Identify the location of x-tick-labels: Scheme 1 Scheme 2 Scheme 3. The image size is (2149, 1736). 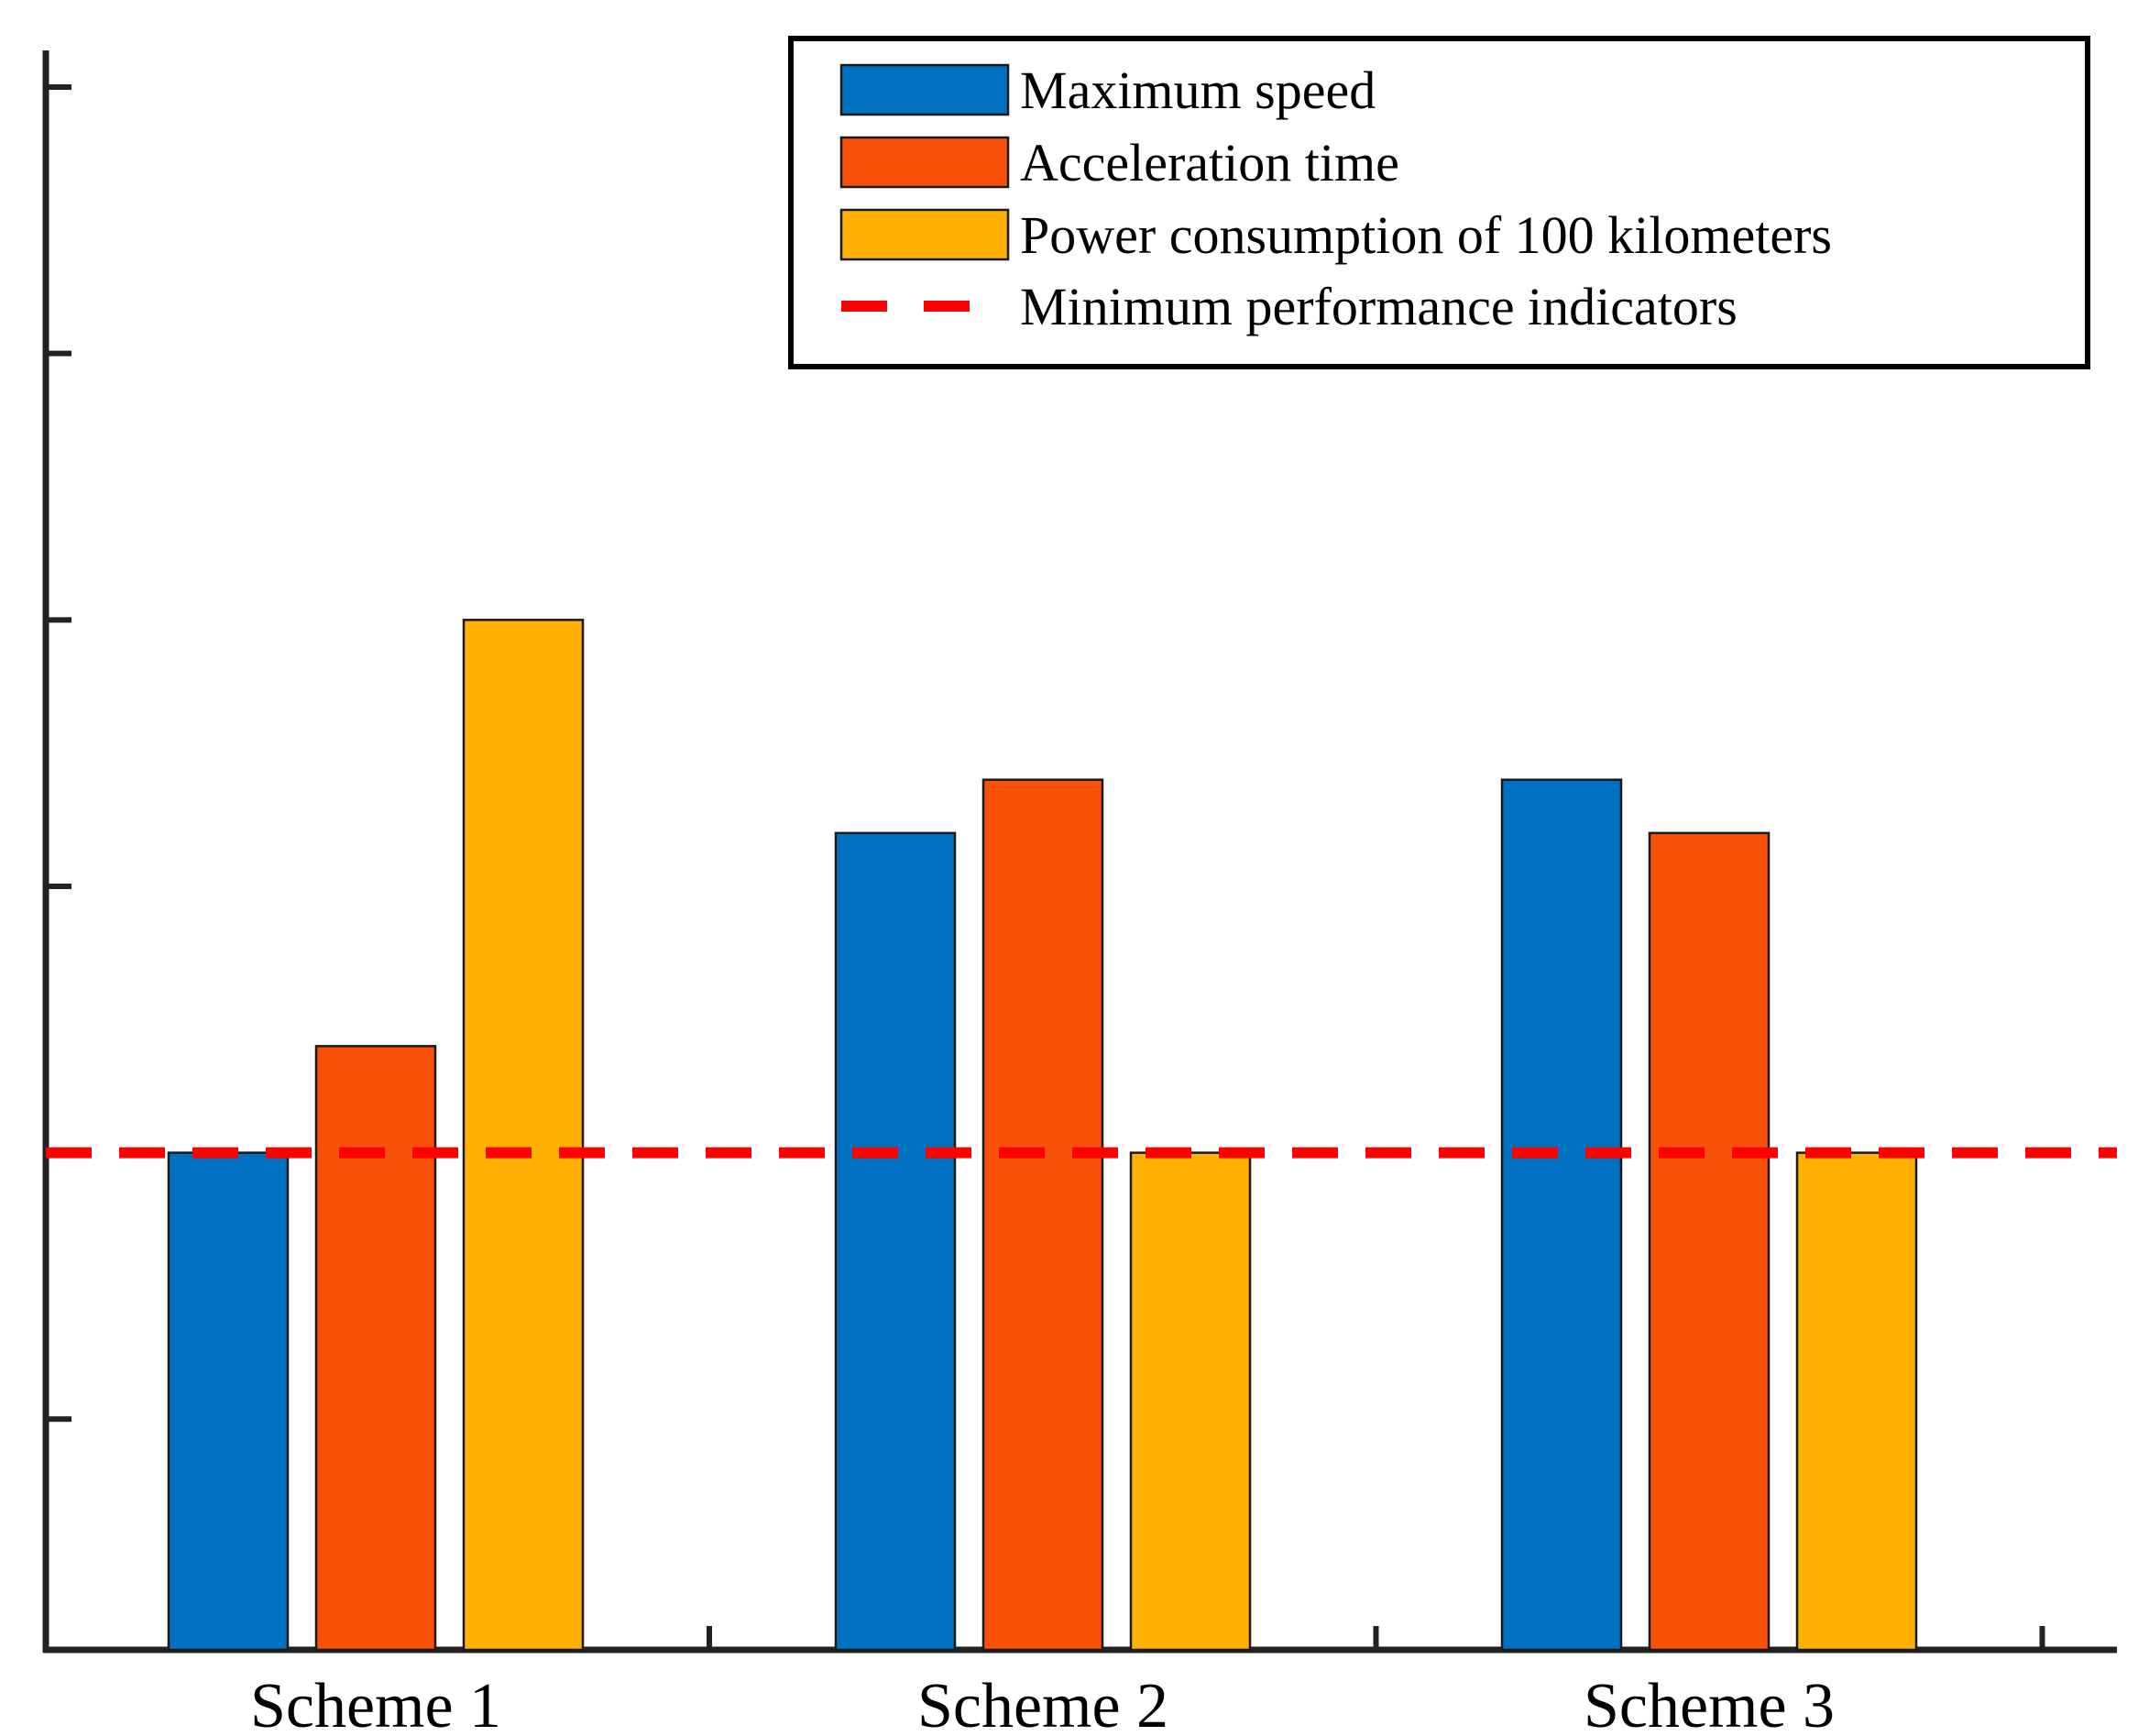
(1042, 1704).